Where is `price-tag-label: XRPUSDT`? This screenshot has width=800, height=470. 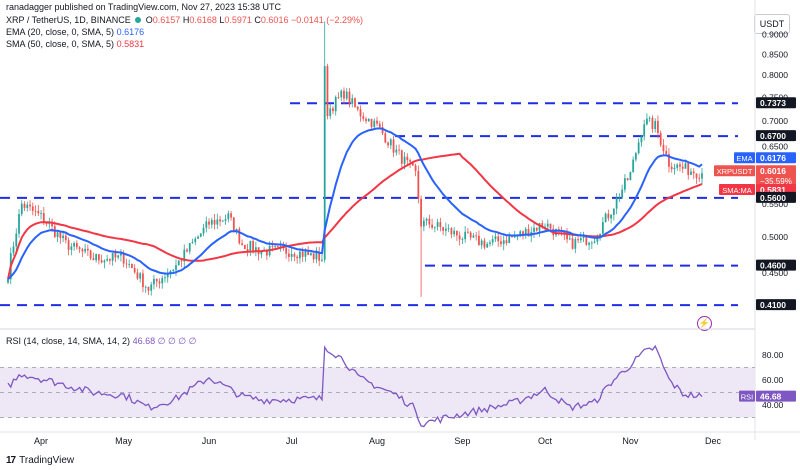
price-tag-label: XRPUSDT is located at coordinates (735, 171).